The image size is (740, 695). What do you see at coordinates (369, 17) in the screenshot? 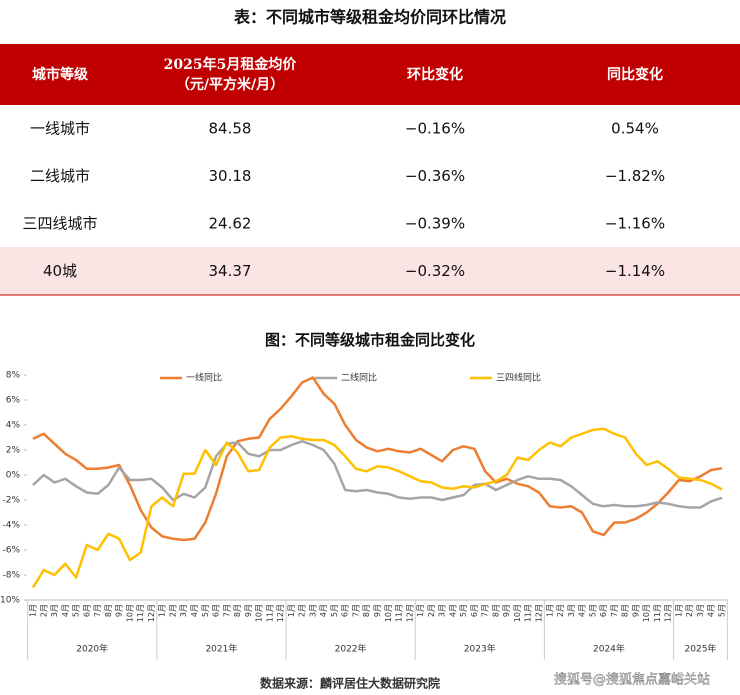
I see `table-title: 表：不同城市等级租金均价同环比情况` at bounding box center [369, 17].